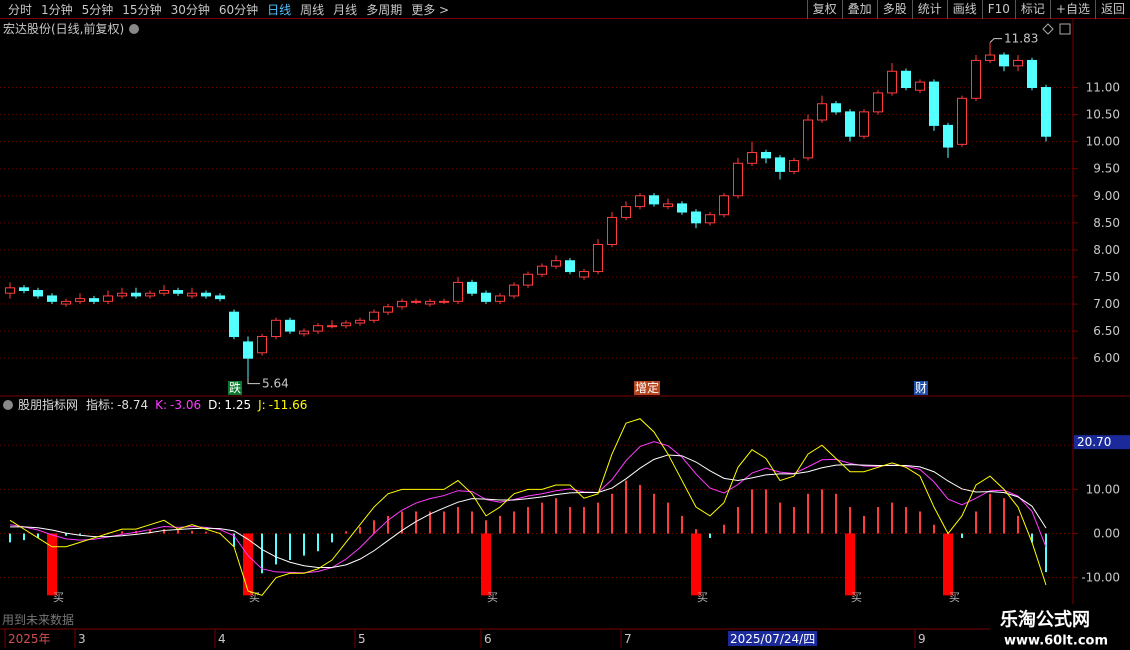 This screenshot has width=1130, height=650. Describe the element at coordinates (1056, 641) in the screenshot. I see `watermark-url: www.60lt.com` at that location.